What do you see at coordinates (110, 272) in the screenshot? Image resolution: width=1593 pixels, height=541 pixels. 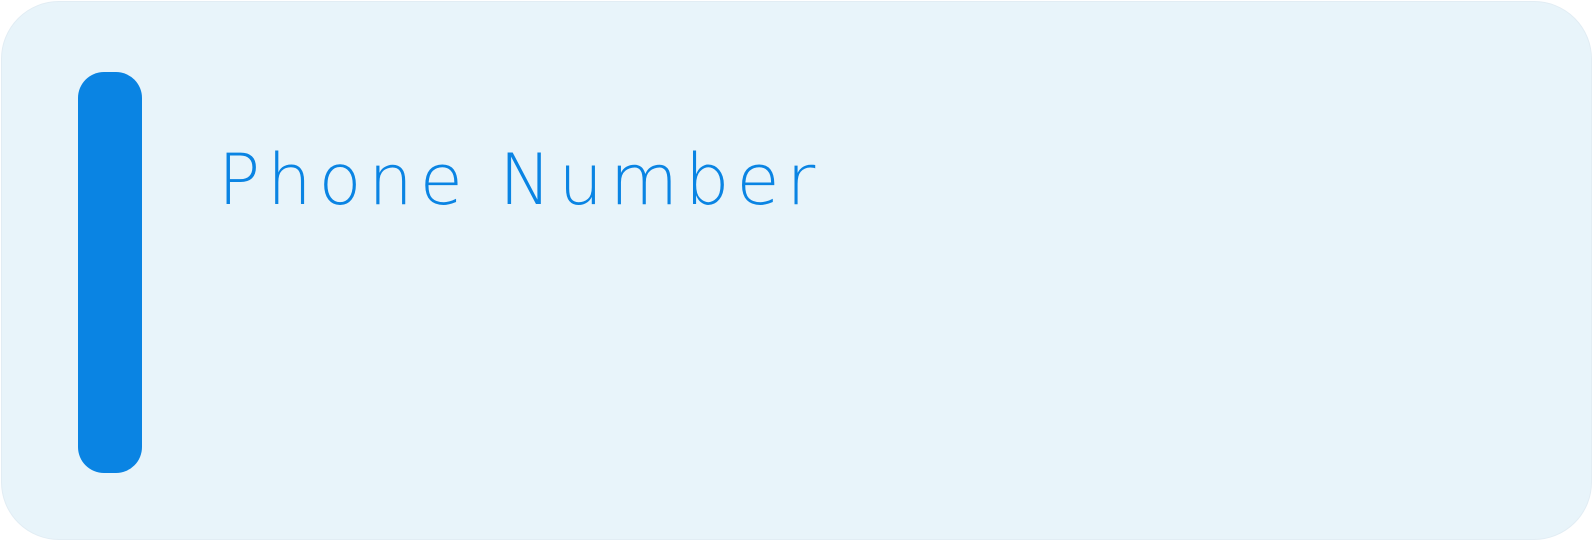 I see `field-accent-bar` at bounding box center [110, 272].